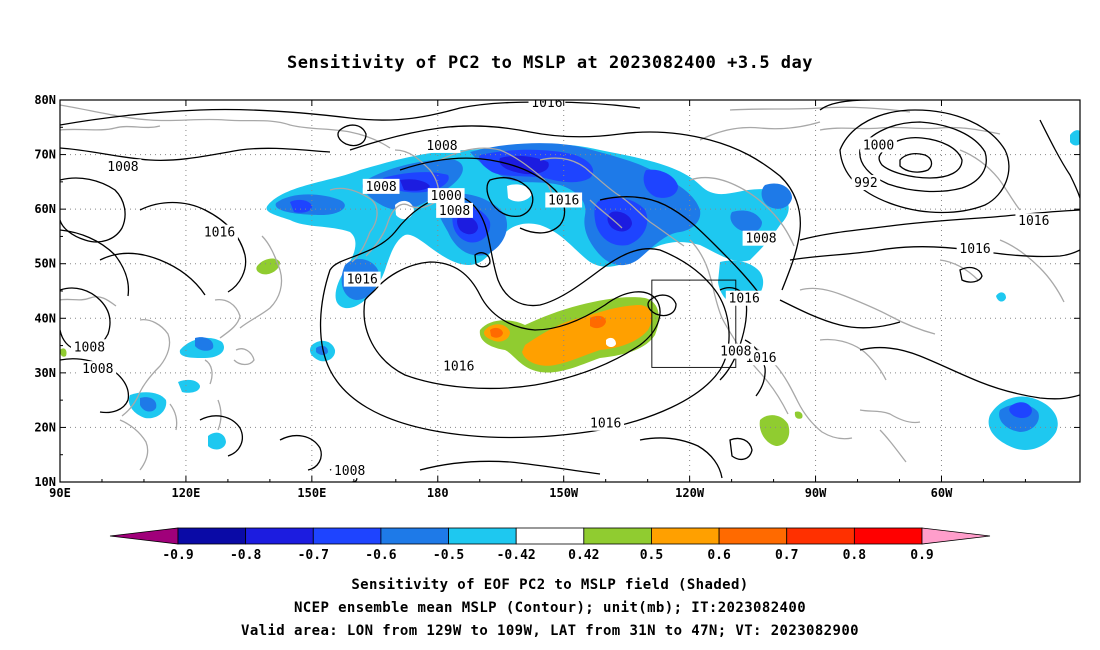 The width and height of the screenshot is (1100, 650). What do you see at coordinates (855, 555) in the screenshot?
I see `colorbar-label: 0.8` at bounding box center [855, 555].